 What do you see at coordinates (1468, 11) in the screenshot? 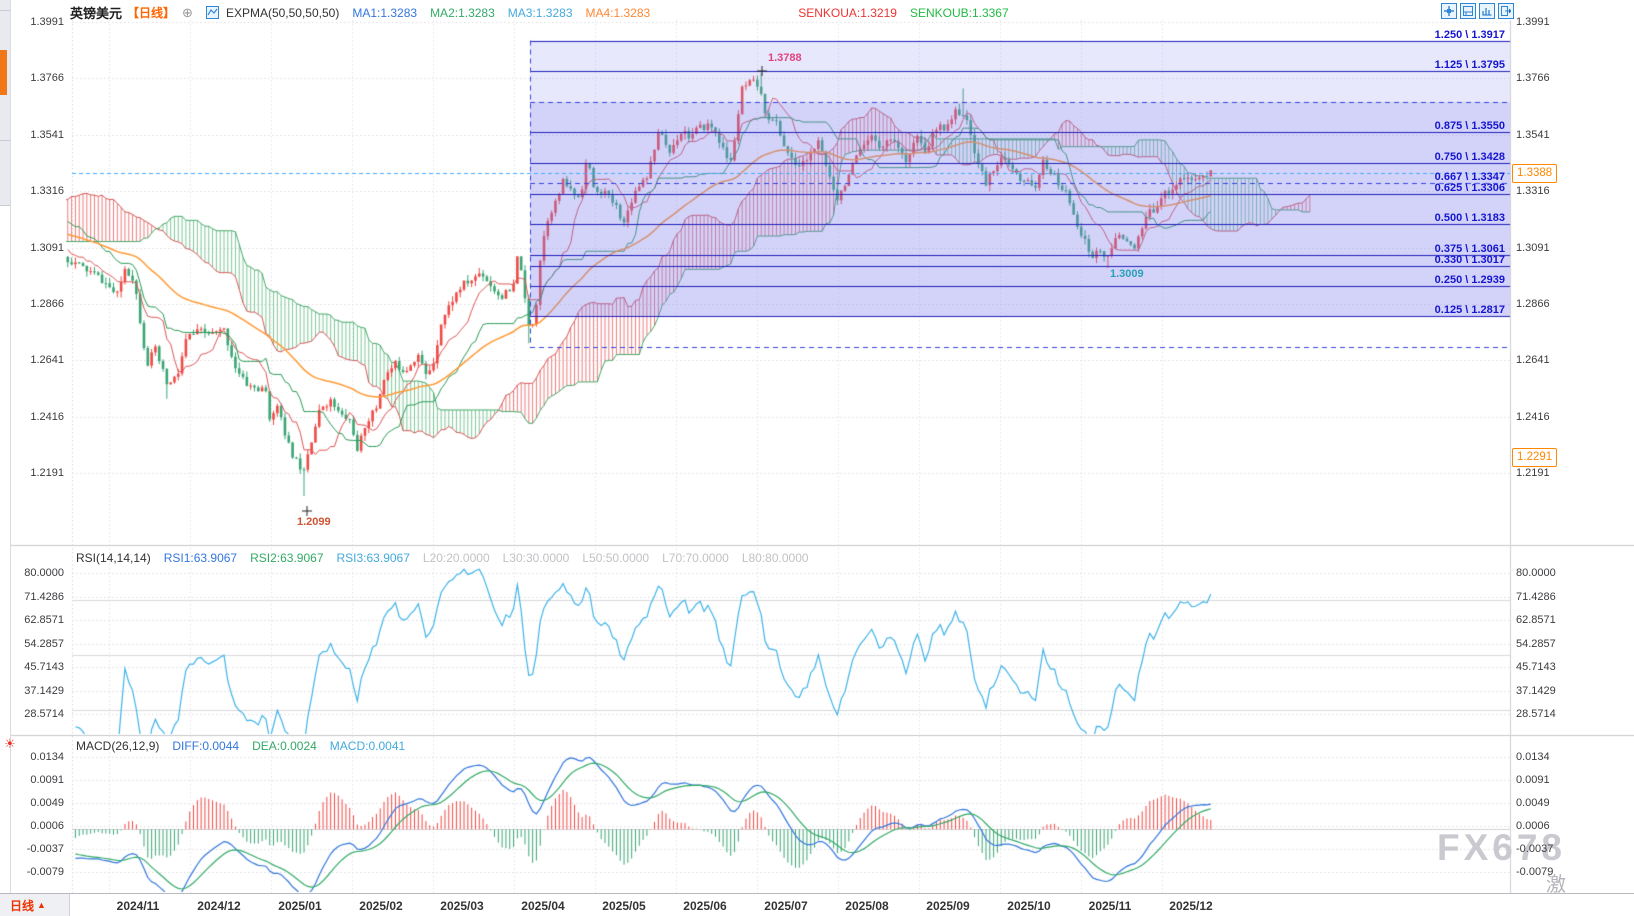
I see `pane-layout-icon` at bounding box center [1468, 11].